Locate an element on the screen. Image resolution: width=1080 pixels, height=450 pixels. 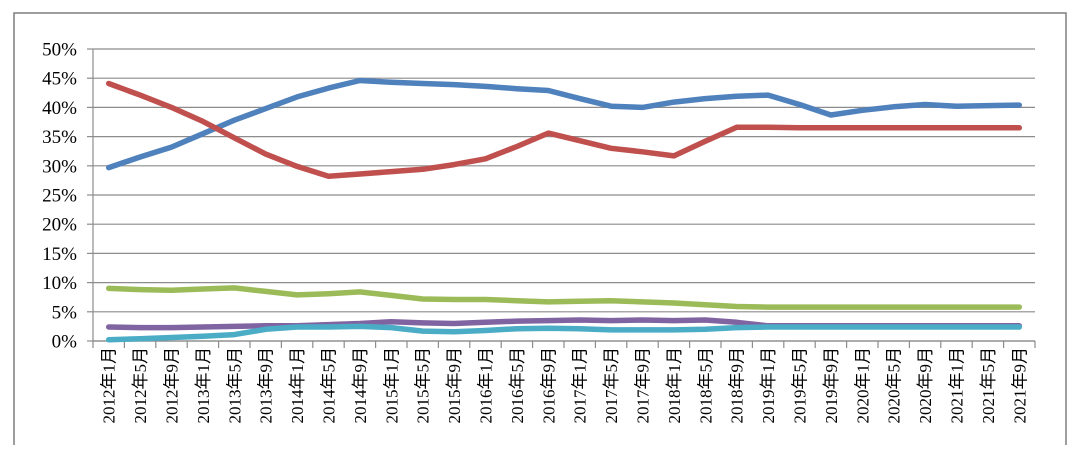
x-tick-label: 2020年1月 is located at coordinates (862, 385).